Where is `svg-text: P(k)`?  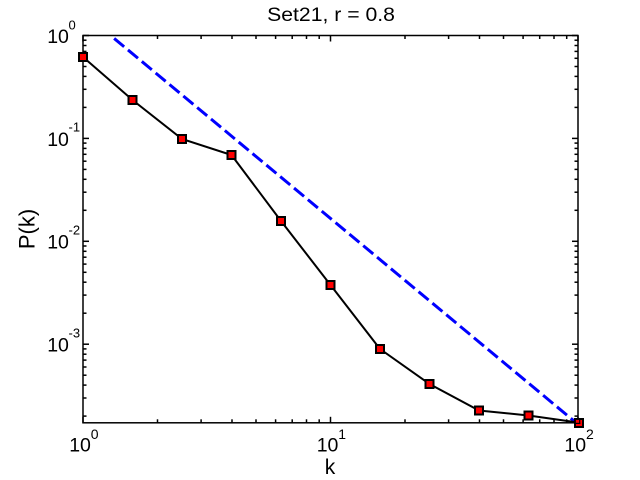 svg-text: P(k) is located at coordinates (27, 229).